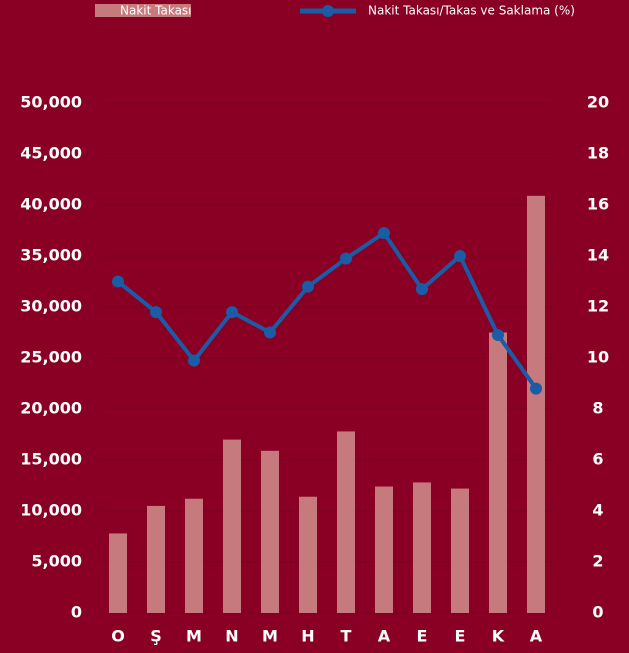  What do you see at coordinates (51, 408) in the screenshot?
I see `y-tick-label: 20,000` at bounding box center [51, 408].